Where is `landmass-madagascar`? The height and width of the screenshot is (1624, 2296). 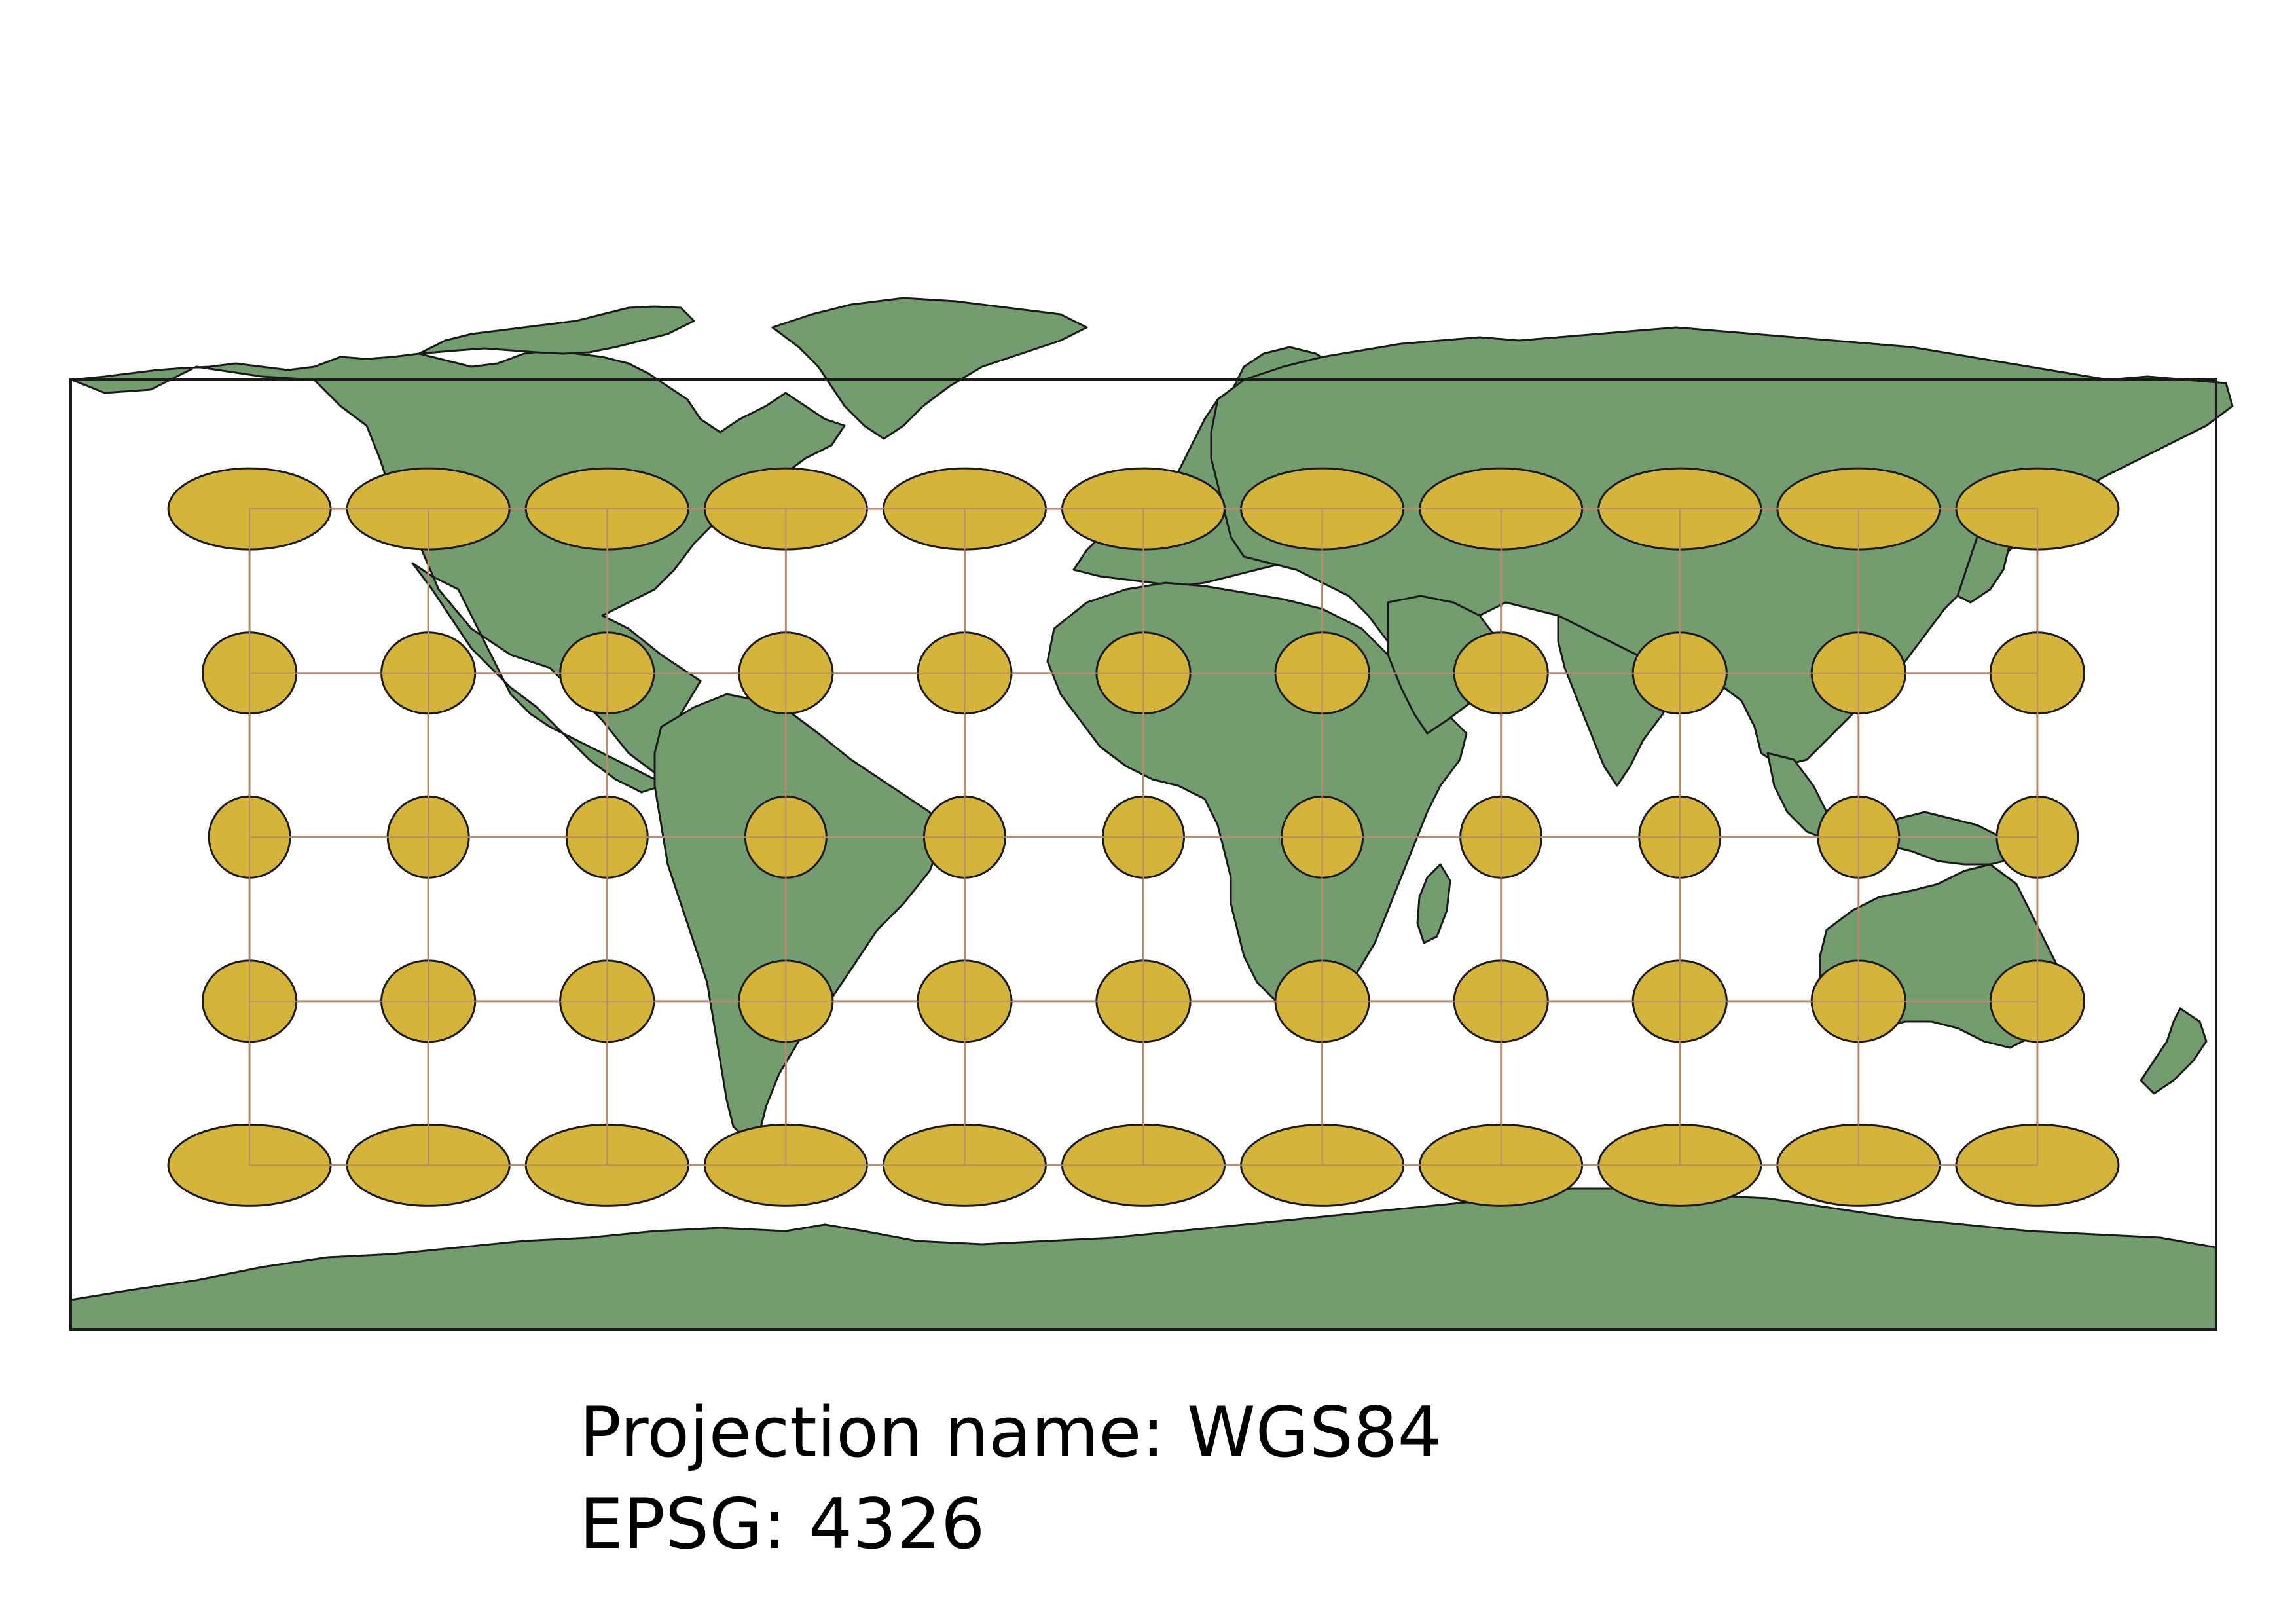
landmass-madagascar is located at coordinates (1433, 903).